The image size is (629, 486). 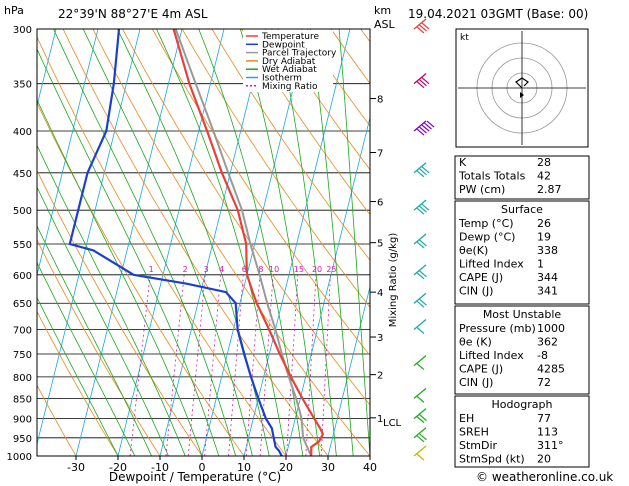 I want to click on pressure-tick-label: 800, so click(x=22, y=378).